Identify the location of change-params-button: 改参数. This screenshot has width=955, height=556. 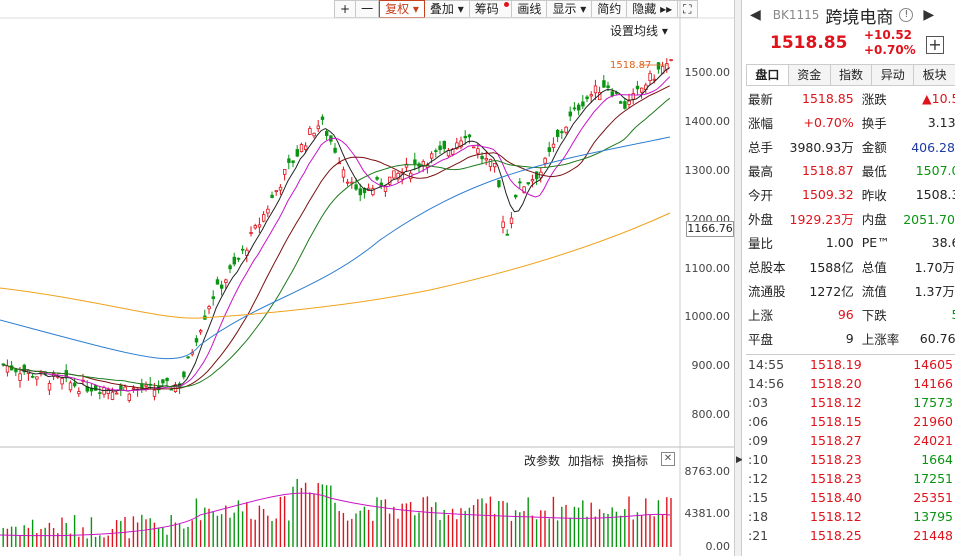
(542, 461).